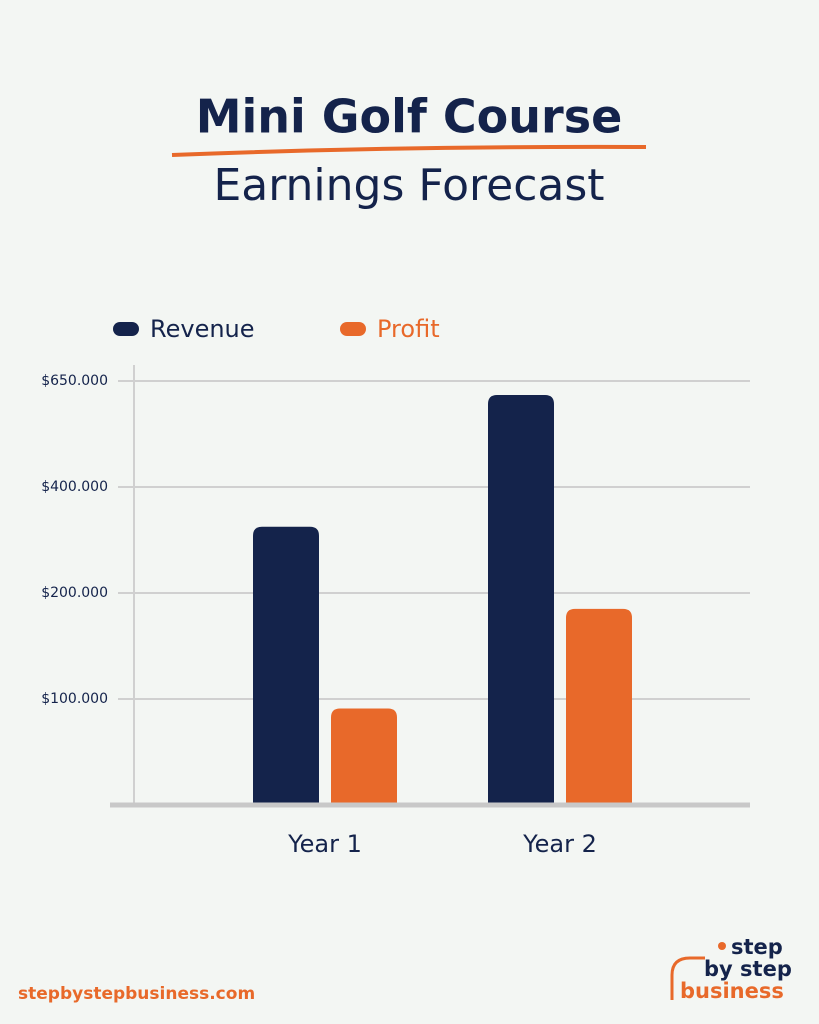 The width and height of the screenshot is (819, 1024). Describe the element at coordinates (408, 329) in the screenshot. I see `legend-label: Profit` at that location.